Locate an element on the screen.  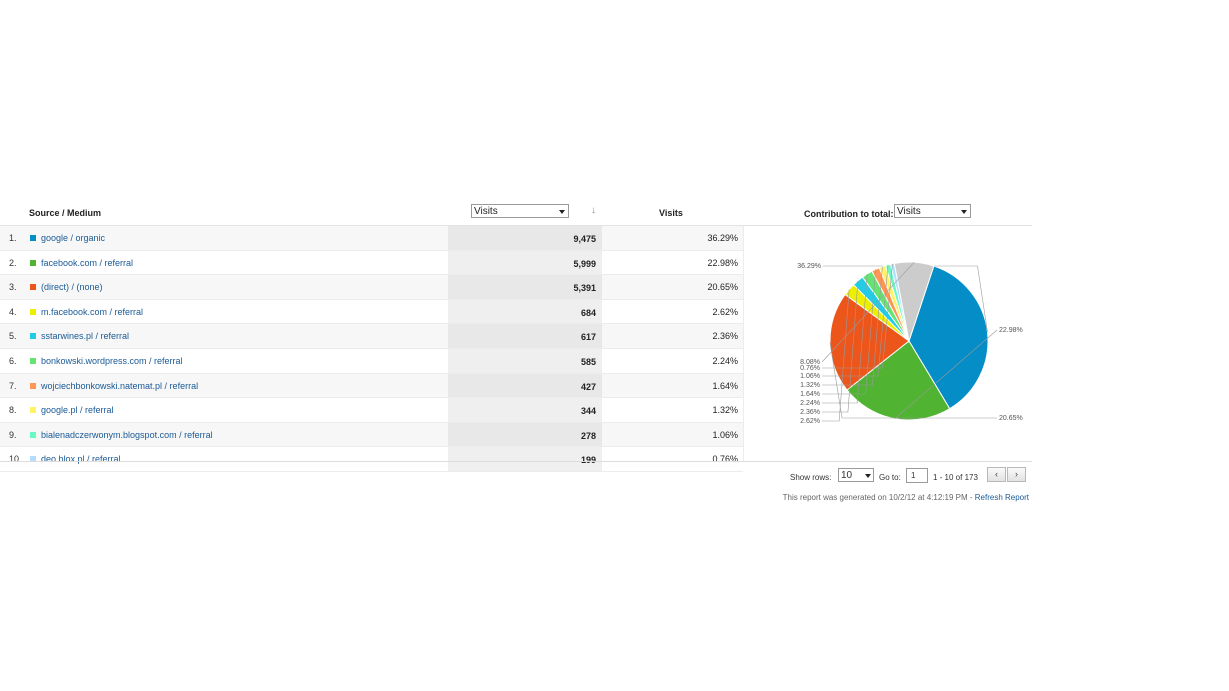
row-number: 8. is located at coordinates (13, 410).